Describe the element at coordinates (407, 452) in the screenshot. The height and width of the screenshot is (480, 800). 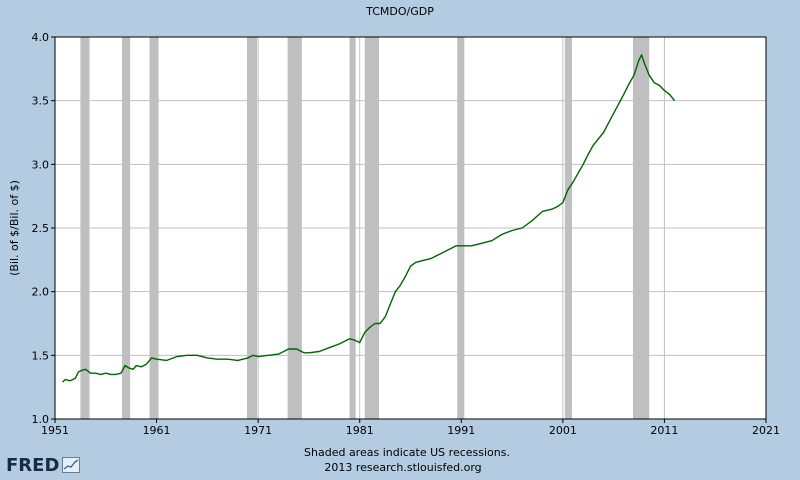
I see `recession-note: Shaded areas indicate US recessions.` at that location.